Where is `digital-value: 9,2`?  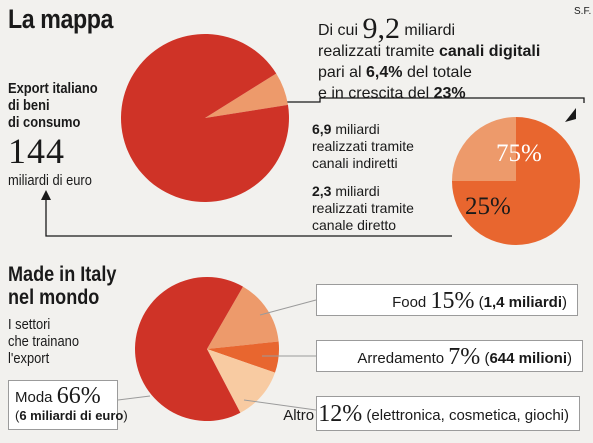 digital-value: 9,2 is located at coordinates (381, 28).